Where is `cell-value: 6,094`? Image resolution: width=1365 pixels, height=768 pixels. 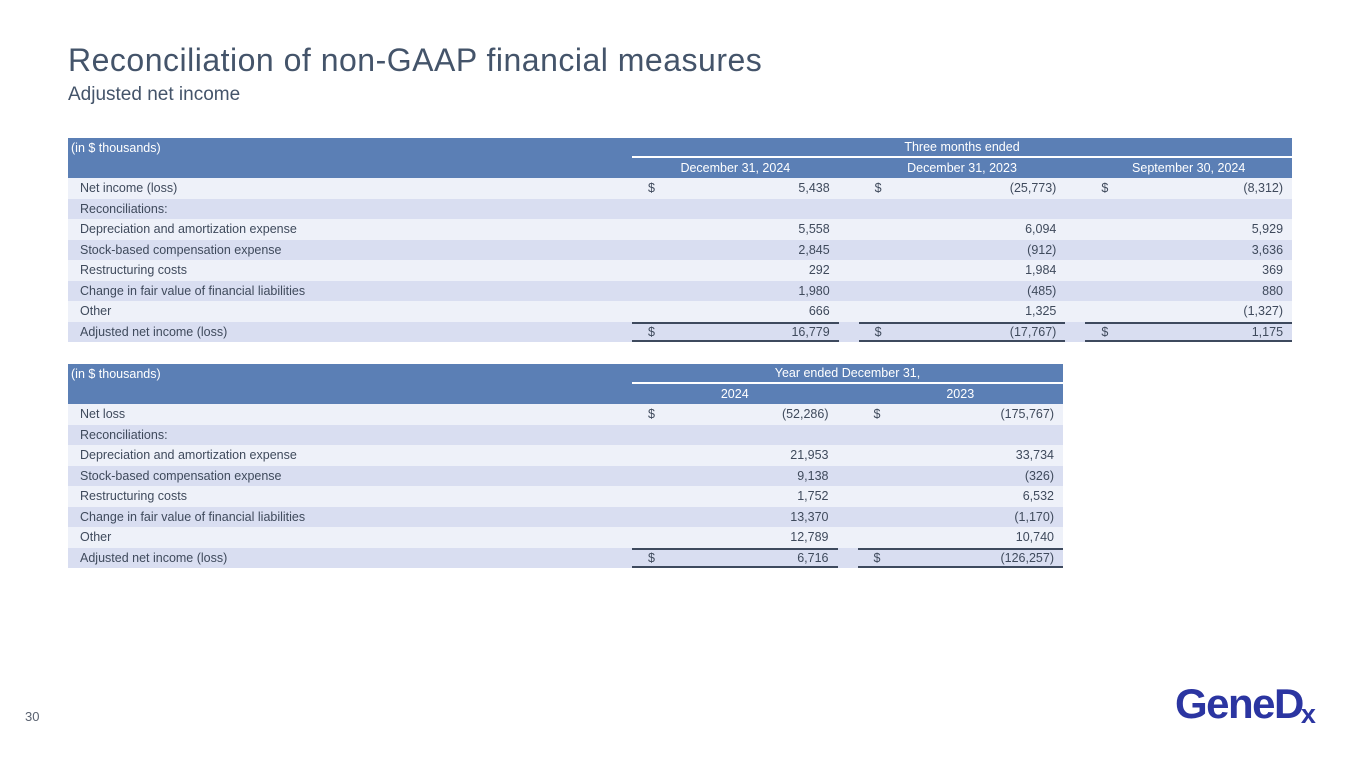
cell-value: 6,094 is located at coordinates (1041, 229).